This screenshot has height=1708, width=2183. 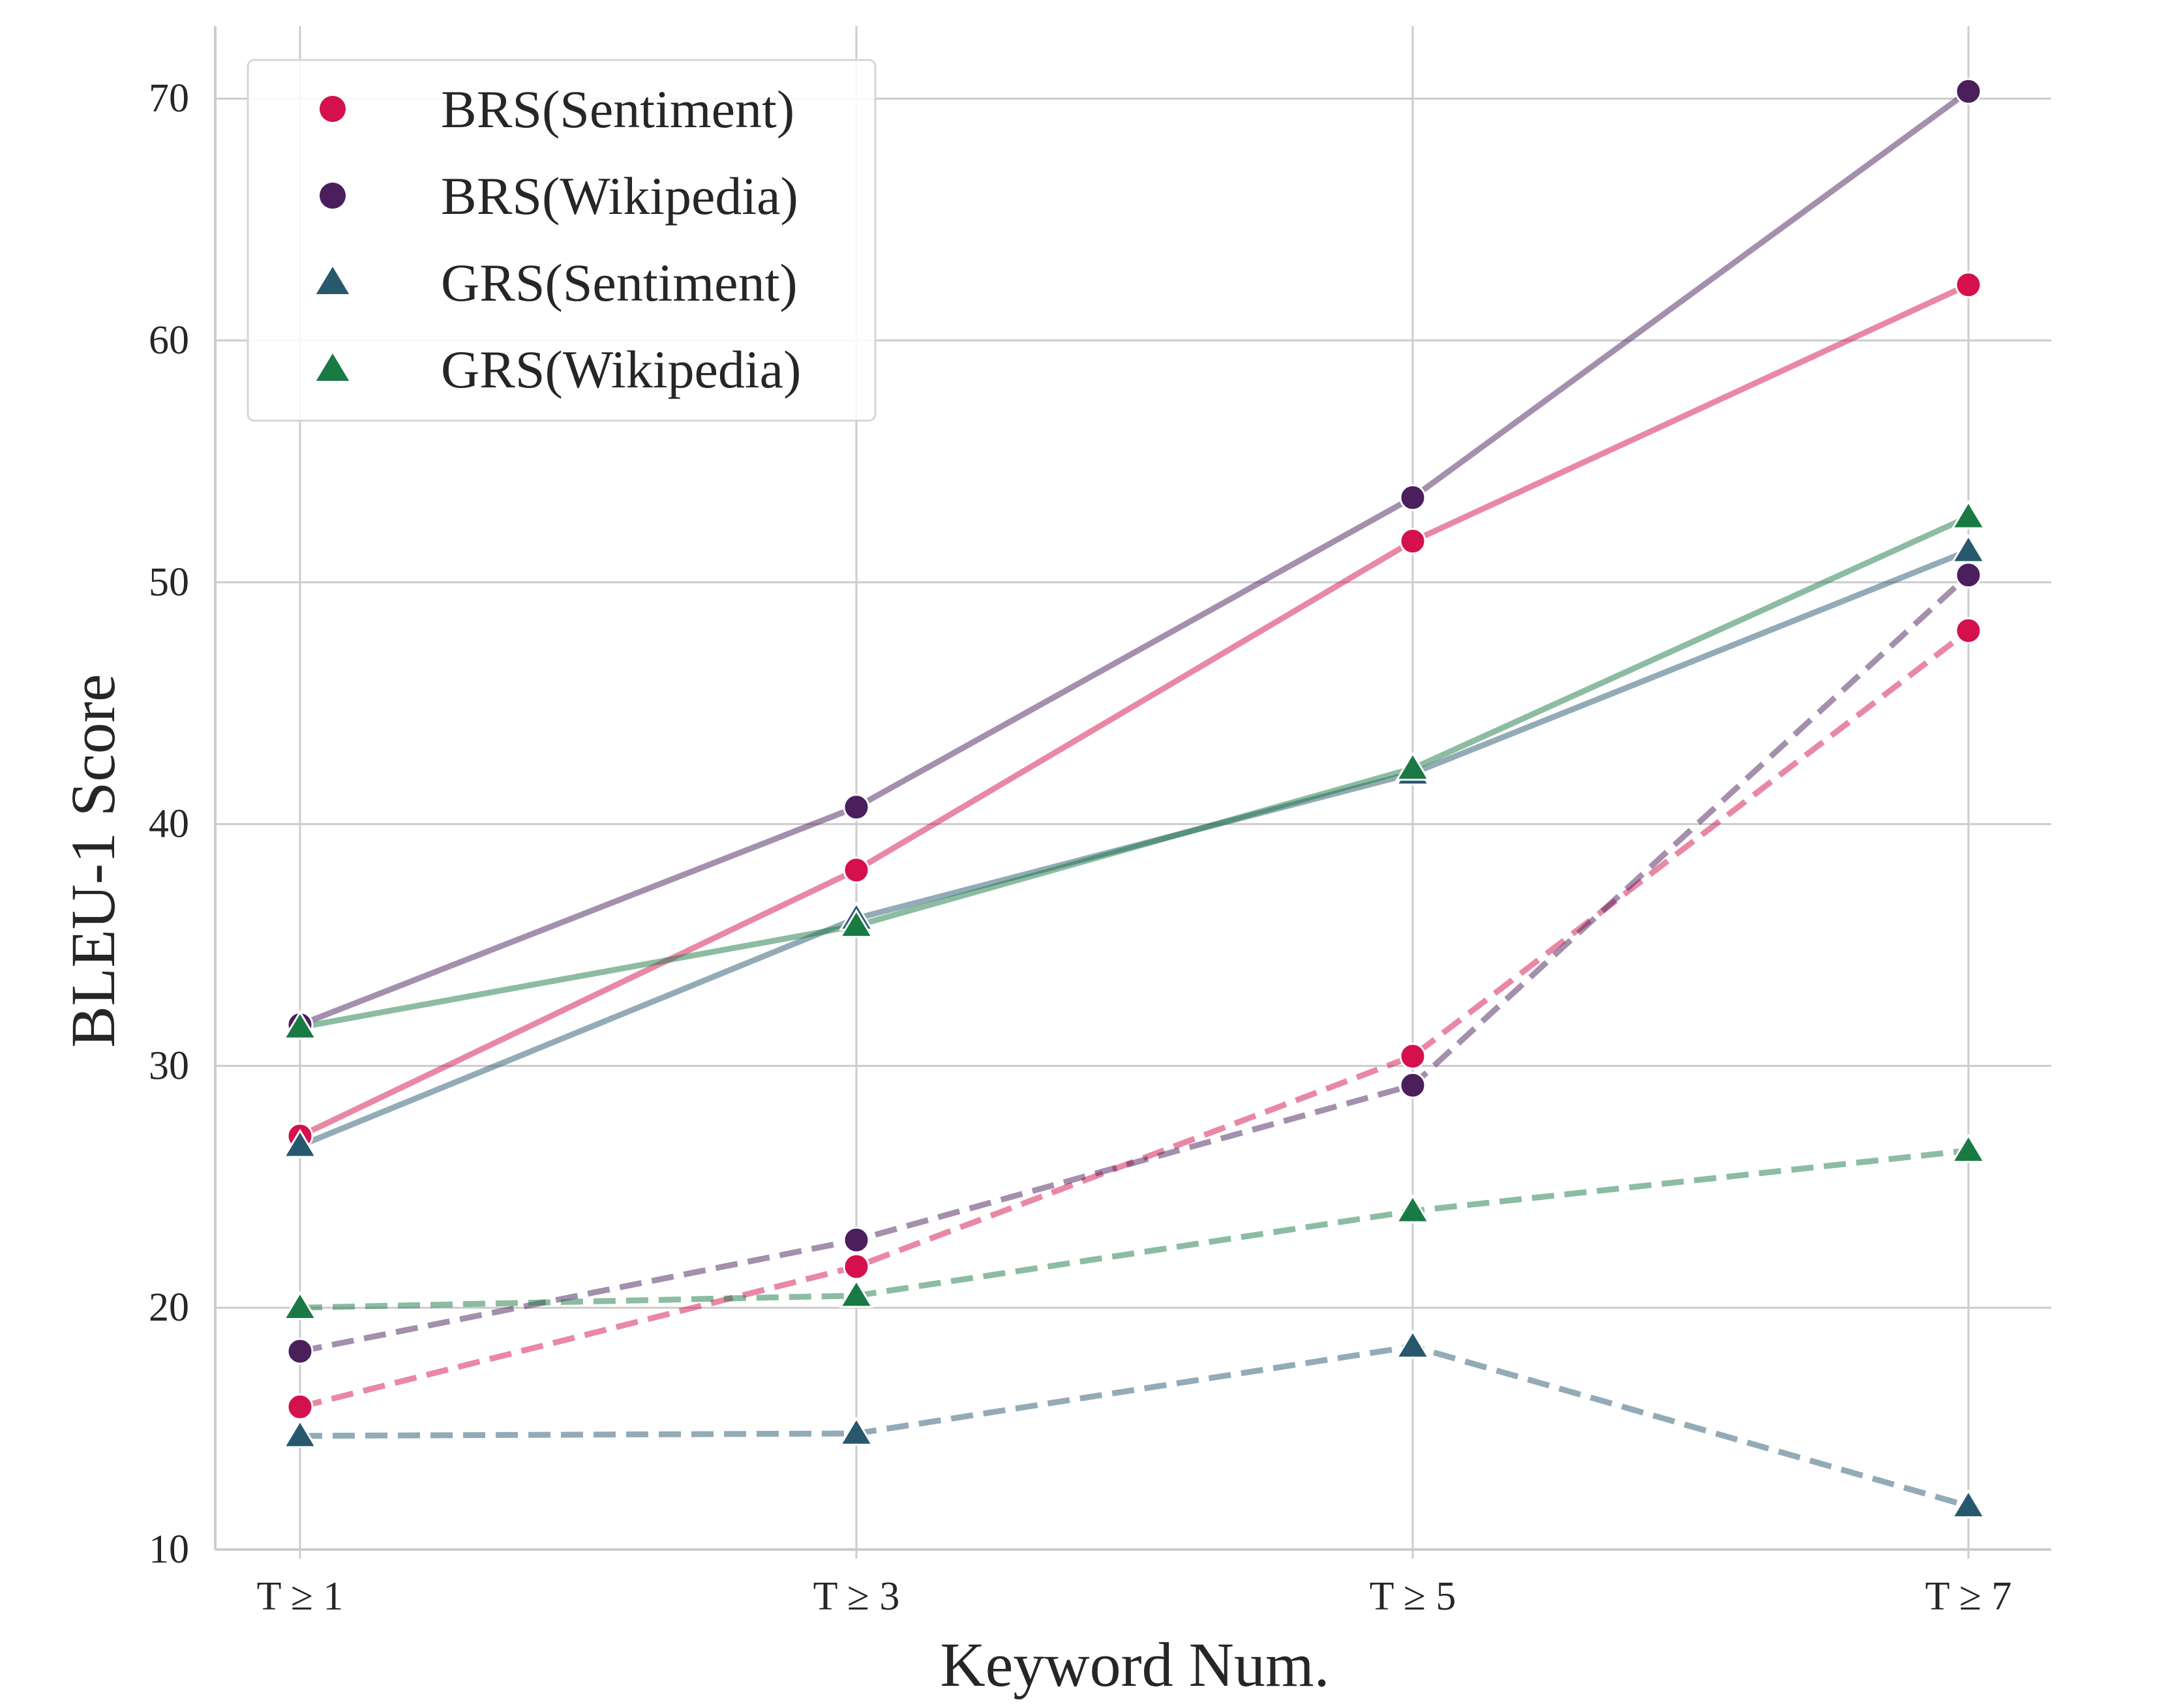 I want to click on x-tick-label: T ≥ 3, so click(x=856, y=1596).